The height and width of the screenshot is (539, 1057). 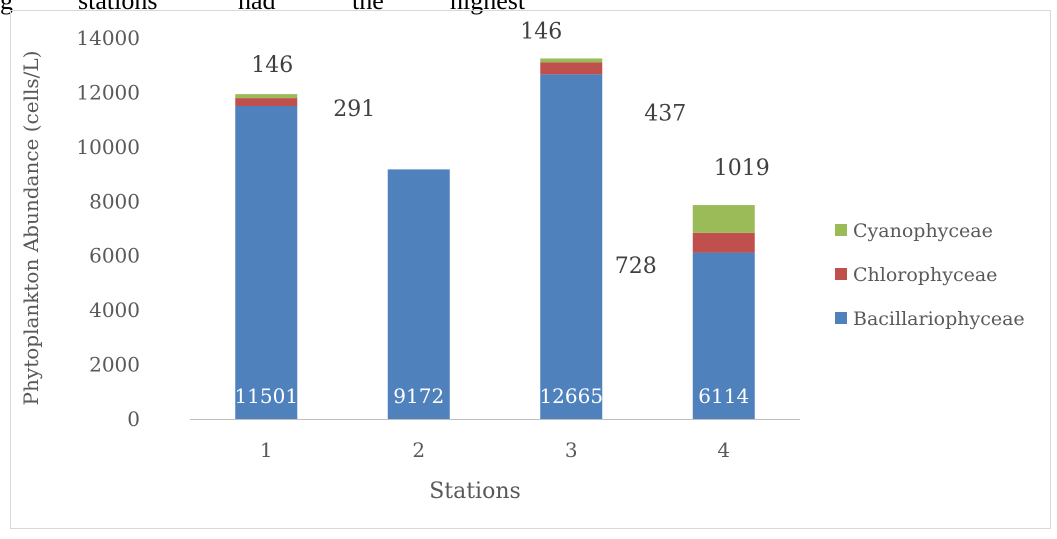 What do you see at coordinates (118, 7) in the screenshot?
I see `header-word: stations` at bounding box center [118, 7].